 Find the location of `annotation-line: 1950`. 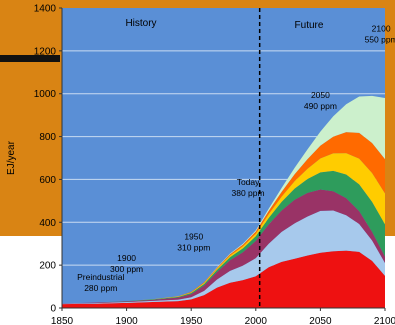

annotation-line: 1950 is located at coordinates (193, 236).